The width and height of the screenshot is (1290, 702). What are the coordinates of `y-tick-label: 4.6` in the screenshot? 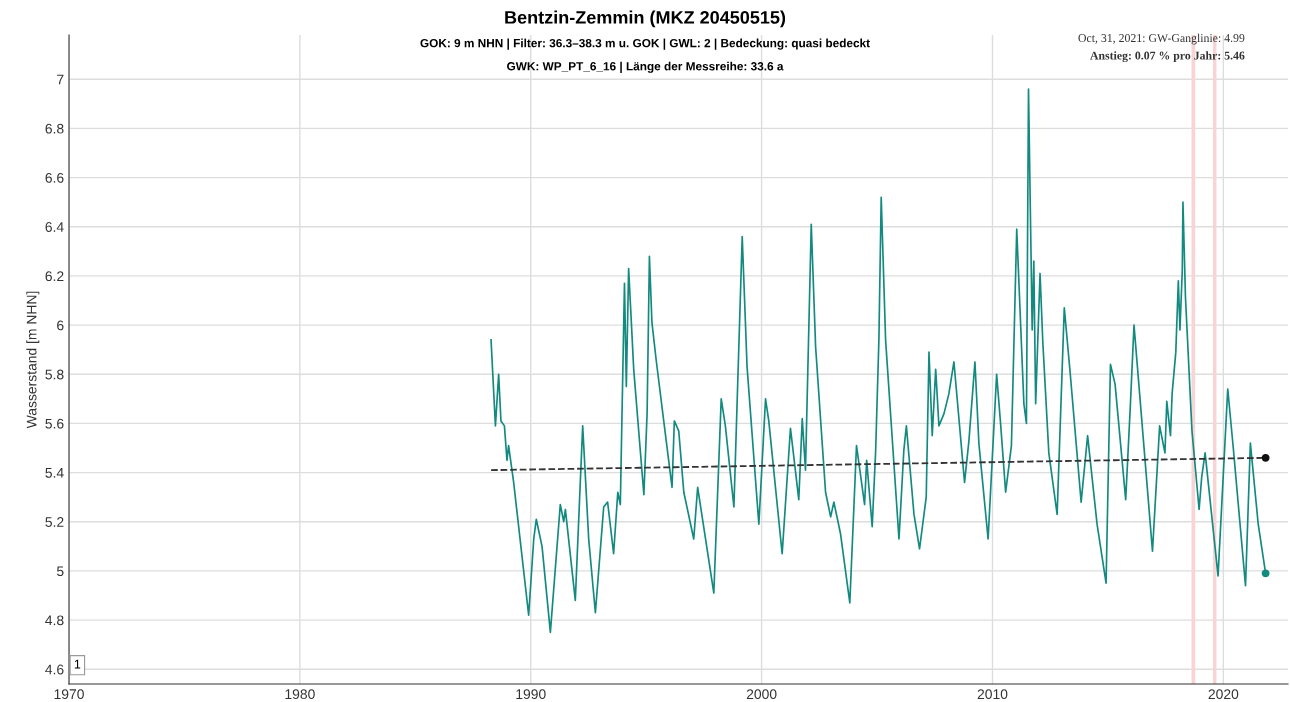 It's located at (54, 669).